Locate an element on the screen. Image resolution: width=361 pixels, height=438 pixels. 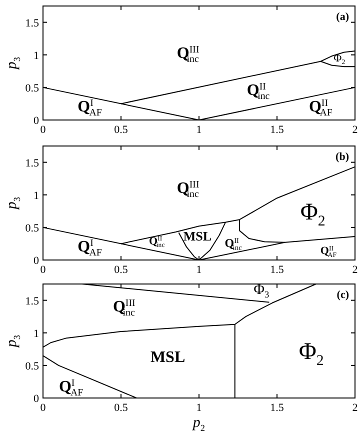
annotation: Φ$_{3}$ is located at coordinates (262, 291).